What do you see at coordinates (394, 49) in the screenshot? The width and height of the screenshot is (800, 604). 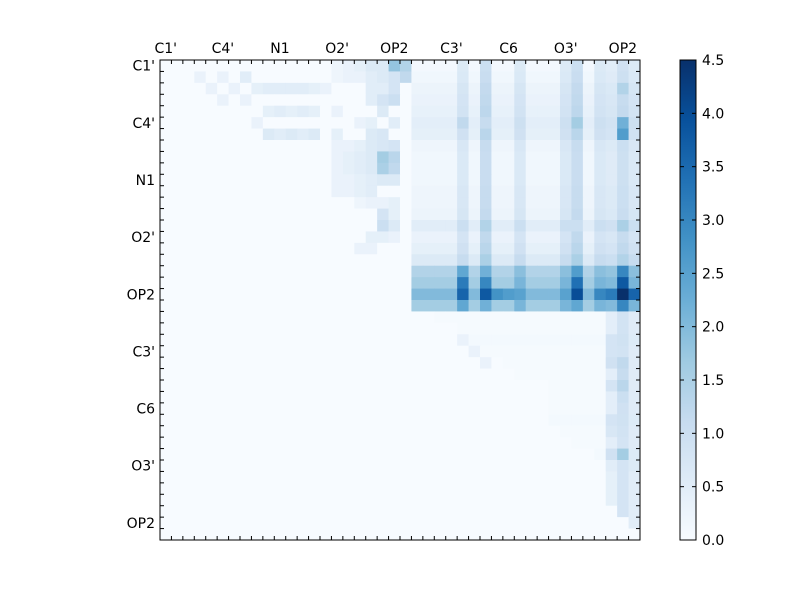 I see `x-tick-label: OP2` at bounding box center [394, 49].